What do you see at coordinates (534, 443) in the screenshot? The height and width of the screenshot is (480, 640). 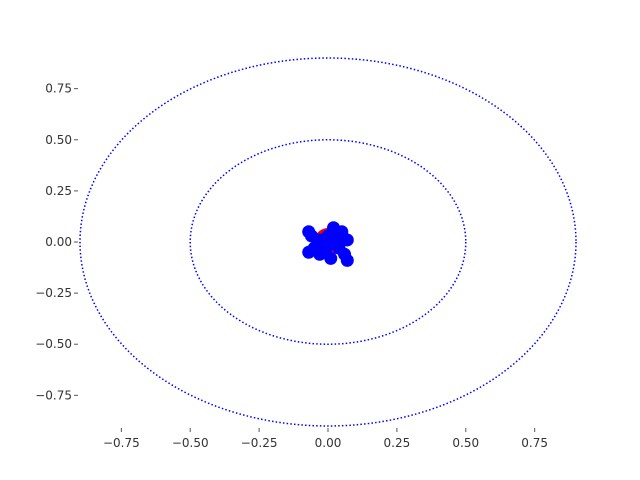 I see `x-tick-label: 0.75` at bounding box center [534, 443].